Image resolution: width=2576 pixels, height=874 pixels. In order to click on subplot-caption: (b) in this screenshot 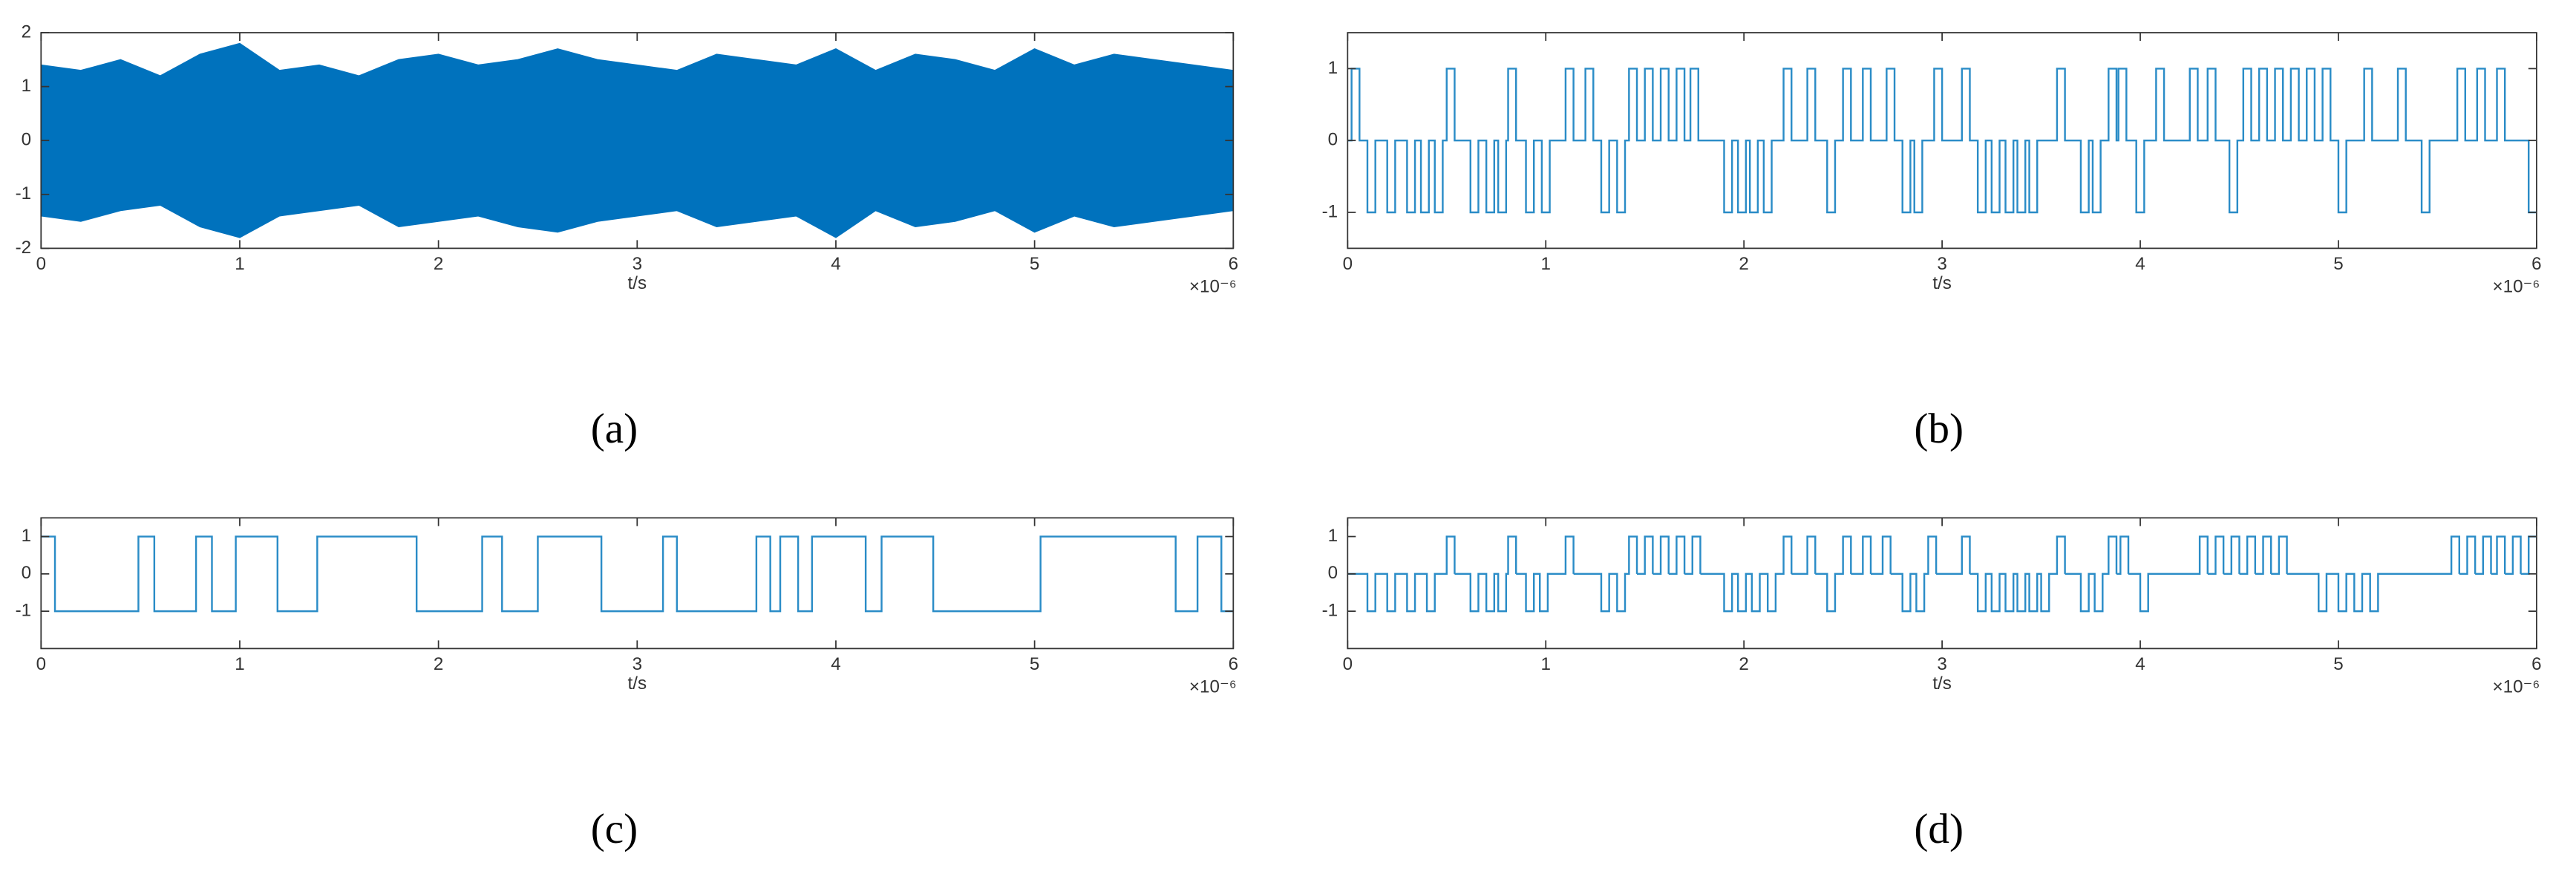, I will do `click(1939, 428)`.